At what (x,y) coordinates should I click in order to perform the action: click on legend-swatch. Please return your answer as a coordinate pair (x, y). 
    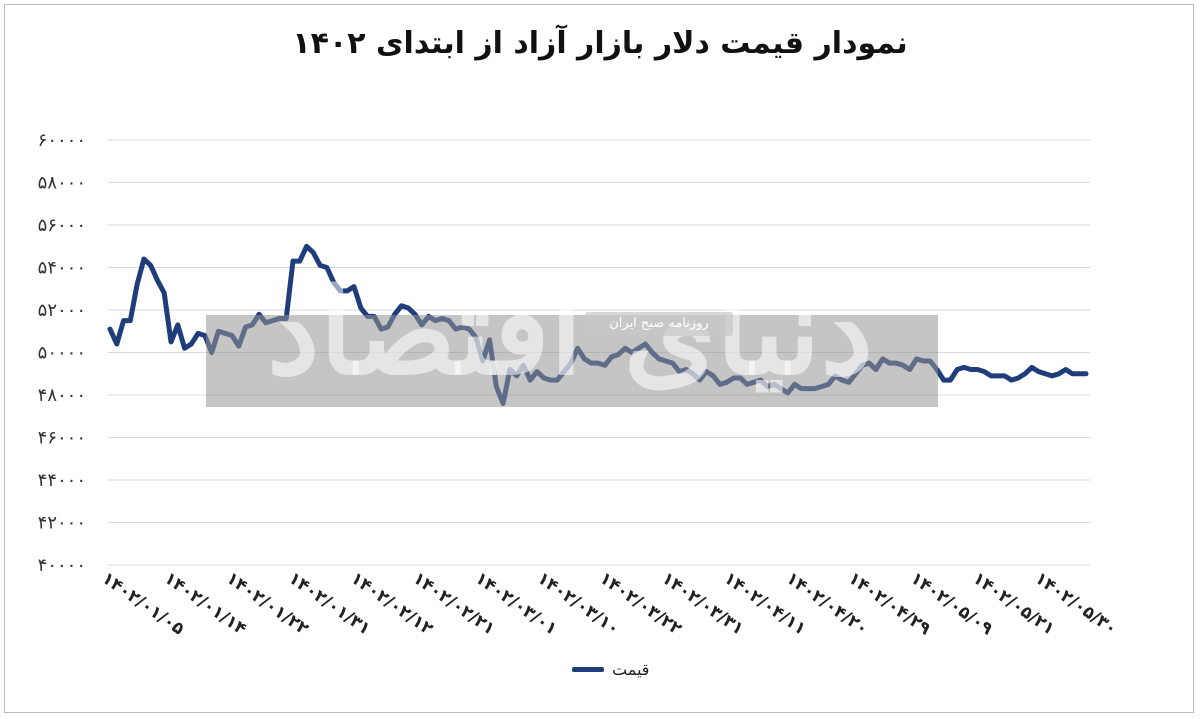
    Looking at the image, I should click on (588, 669).